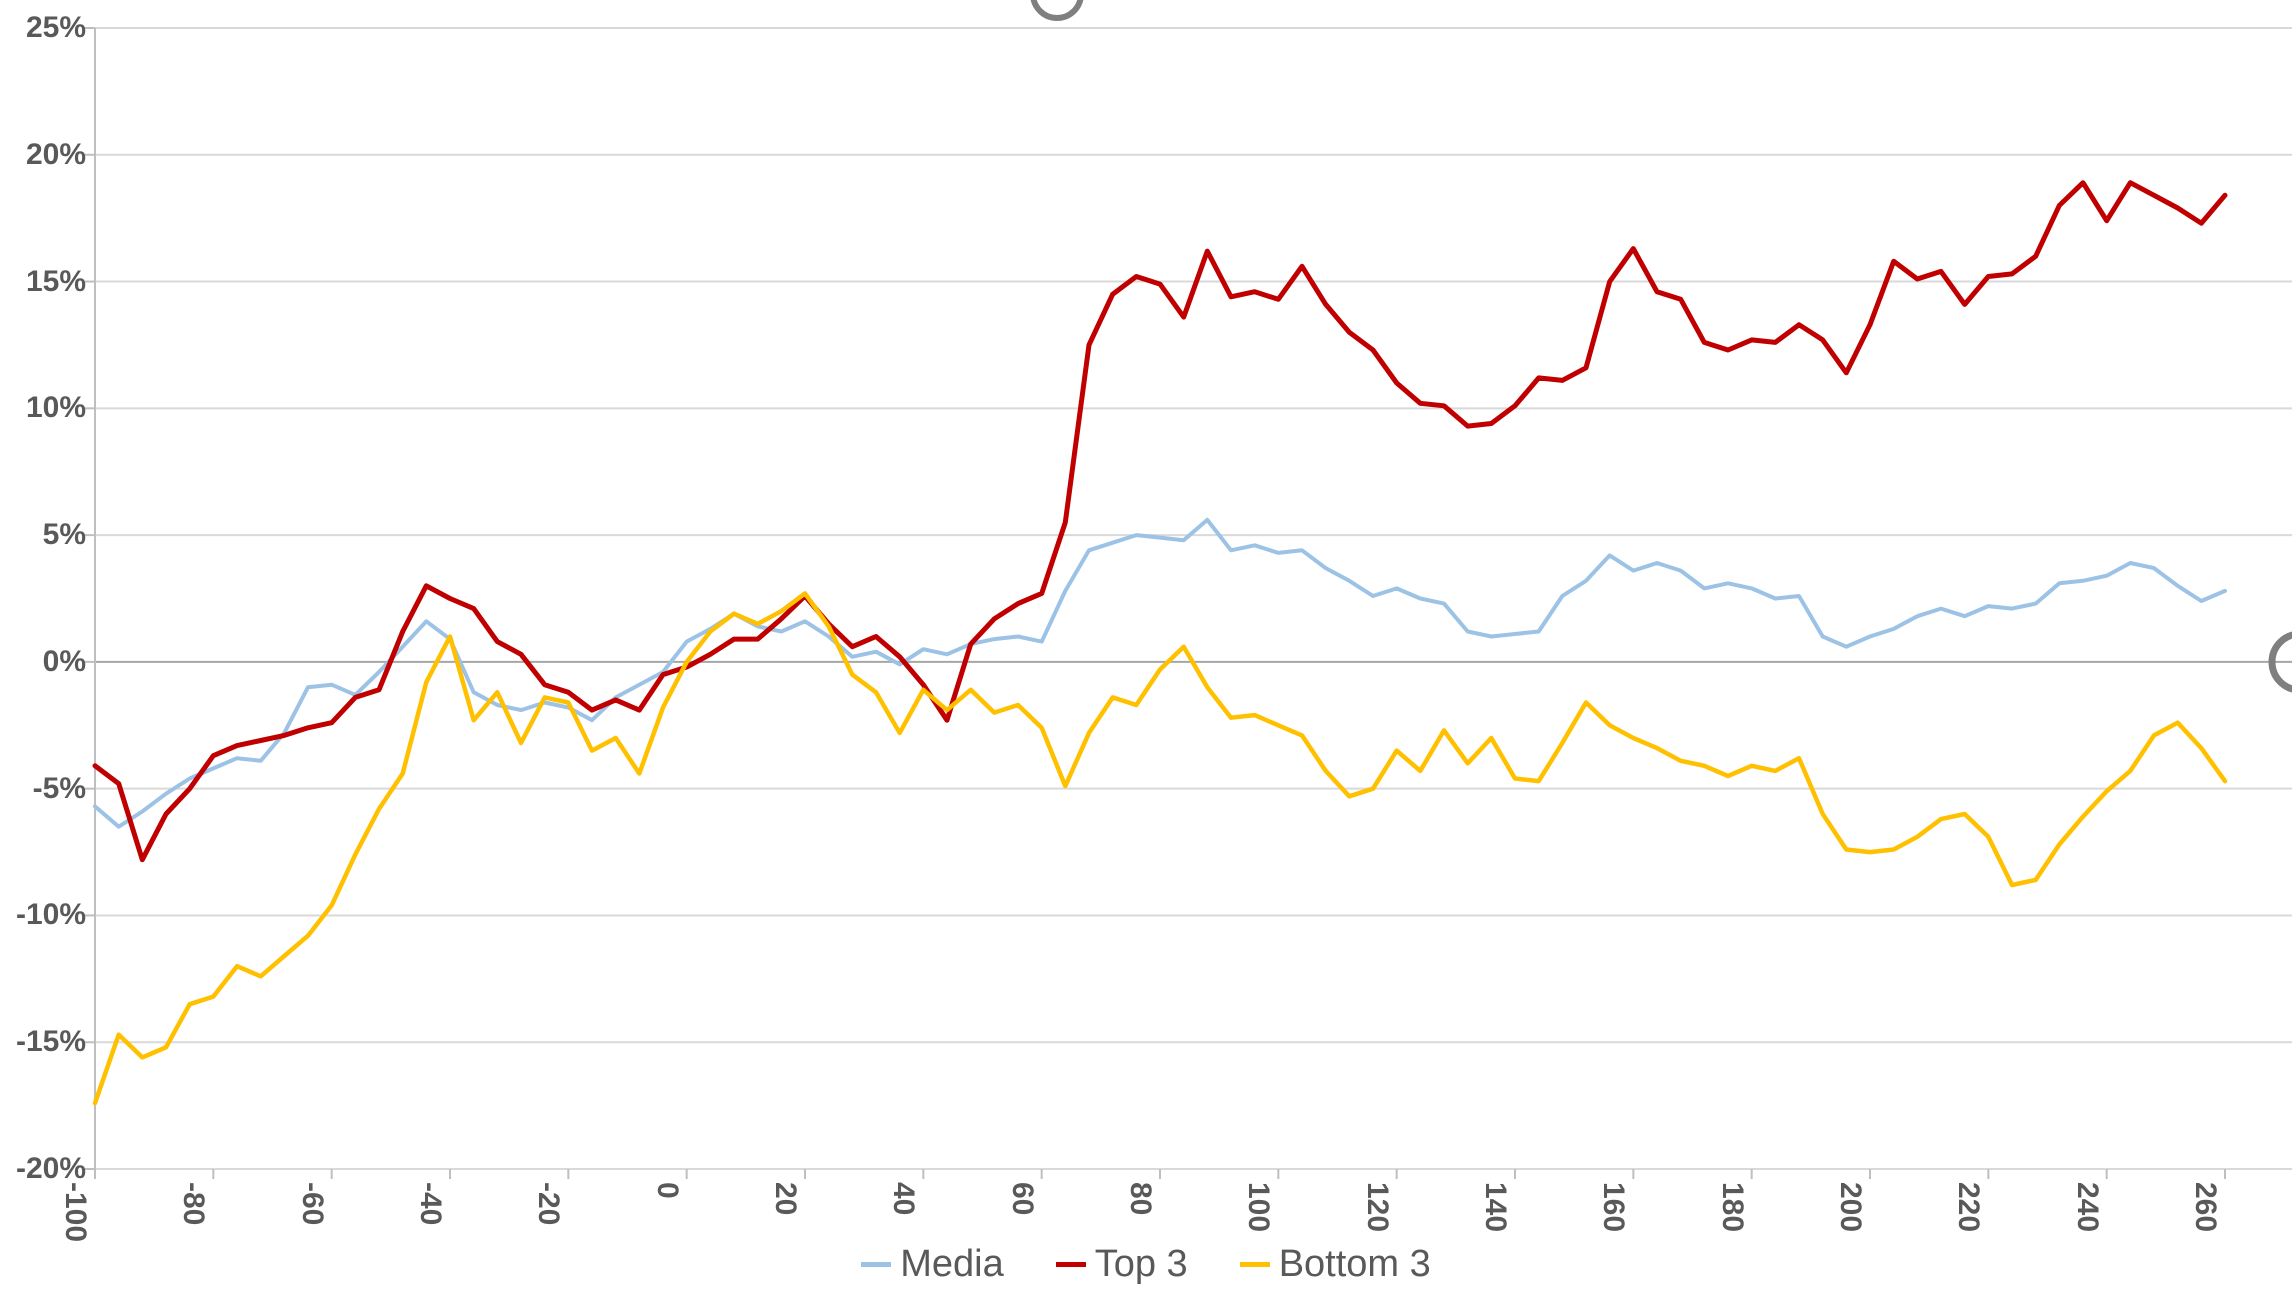 The width and height of the screenshot is (2292, 1312). I want to click on x-axis-tick-label: -40, so click(430, 1204).